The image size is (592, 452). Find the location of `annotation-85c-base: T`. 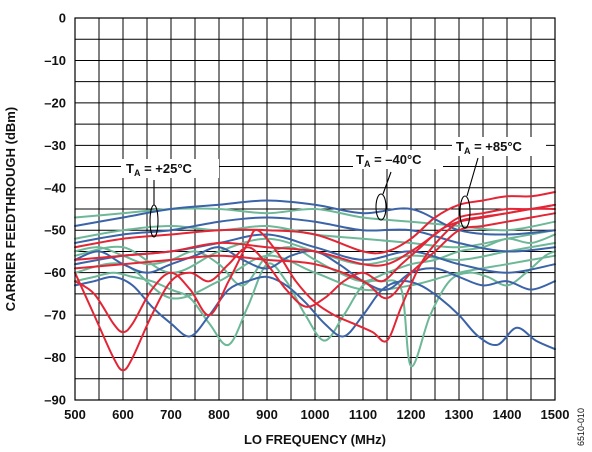

annotation-85c-base: T is located at coordinates (460, 146).